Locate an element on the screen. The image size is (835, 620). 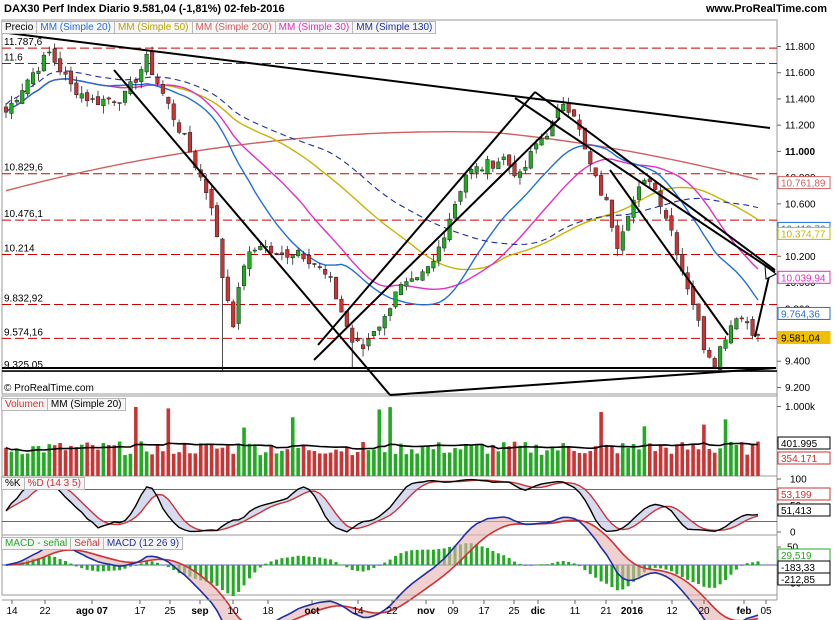
legend-ma30: MM (Simple 30) is located at coordinates (313, 27).